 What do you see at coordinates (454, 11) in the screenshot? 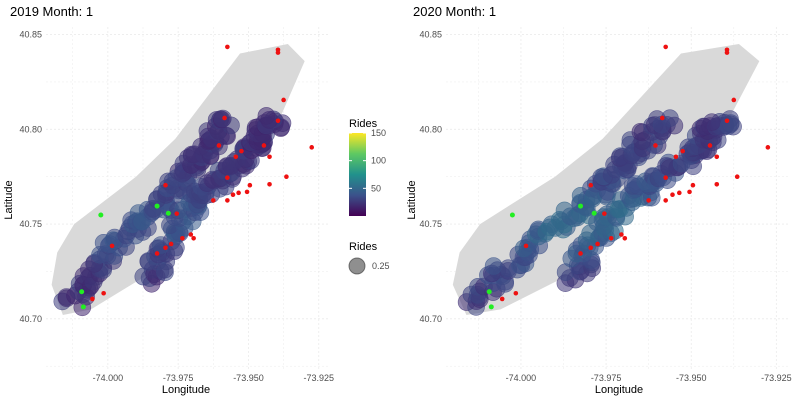
I see `panel-title: 2020 Month: 1` at bounding box center [454, 11].